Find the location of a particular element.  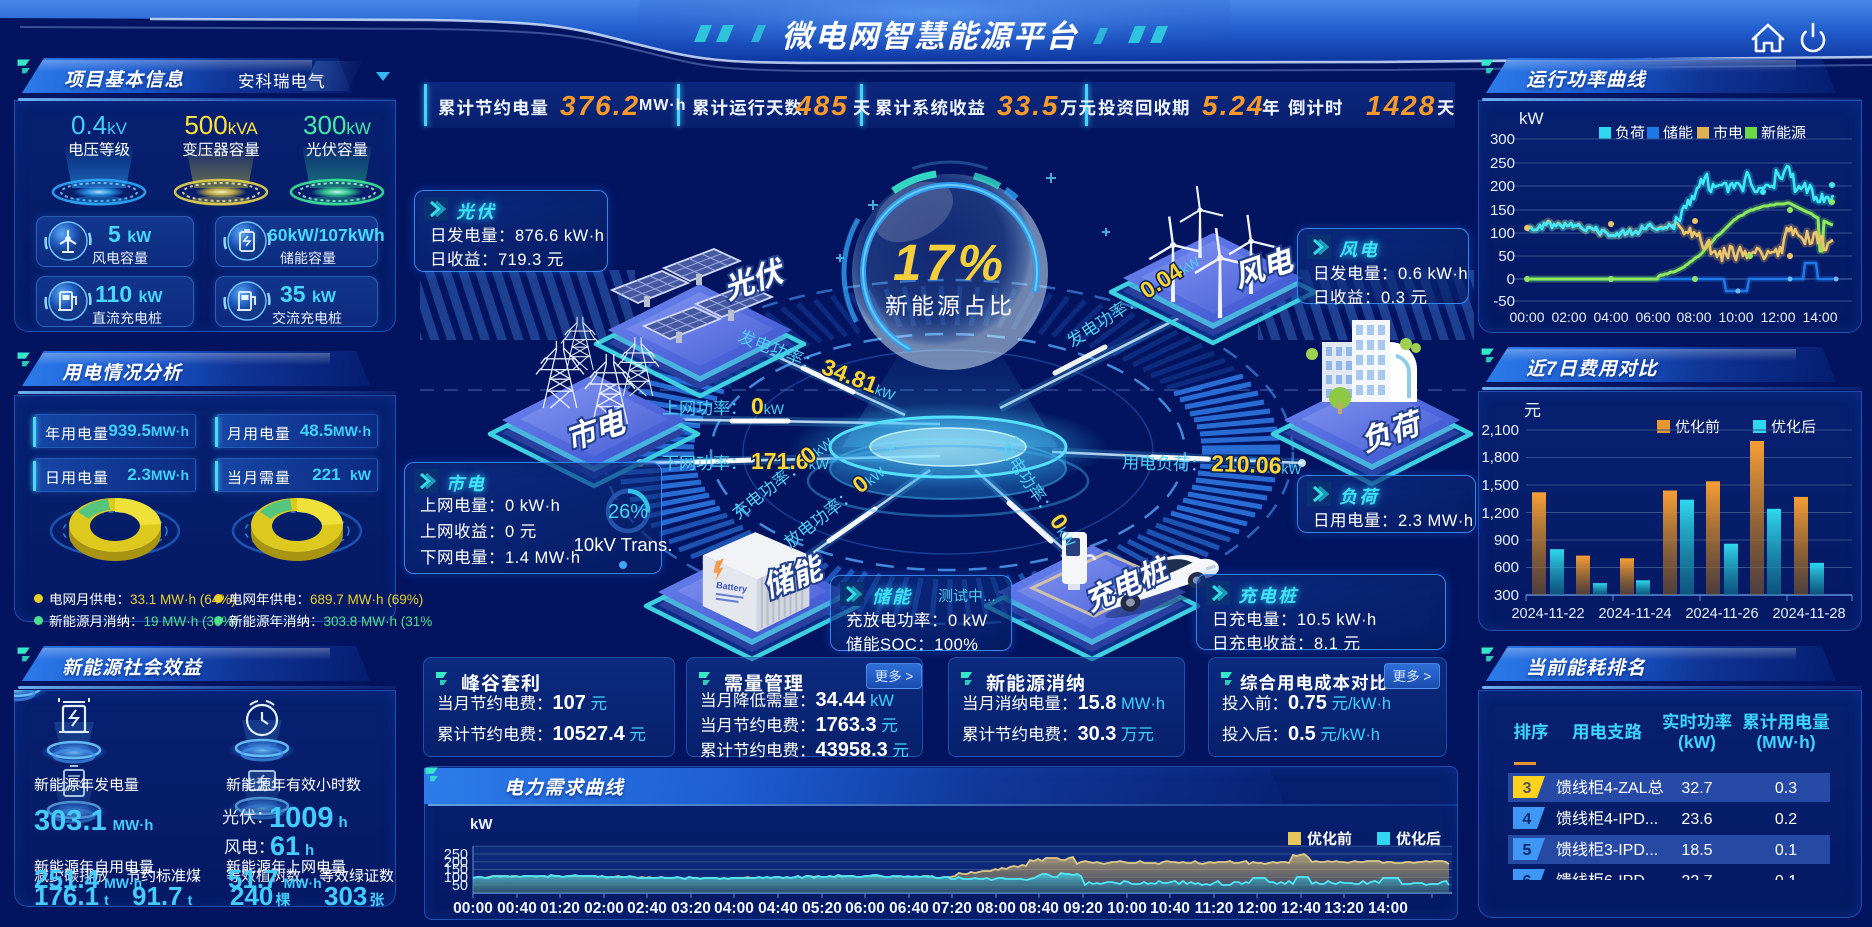

svg-text: -50 is located at coordinates (1504, 301).